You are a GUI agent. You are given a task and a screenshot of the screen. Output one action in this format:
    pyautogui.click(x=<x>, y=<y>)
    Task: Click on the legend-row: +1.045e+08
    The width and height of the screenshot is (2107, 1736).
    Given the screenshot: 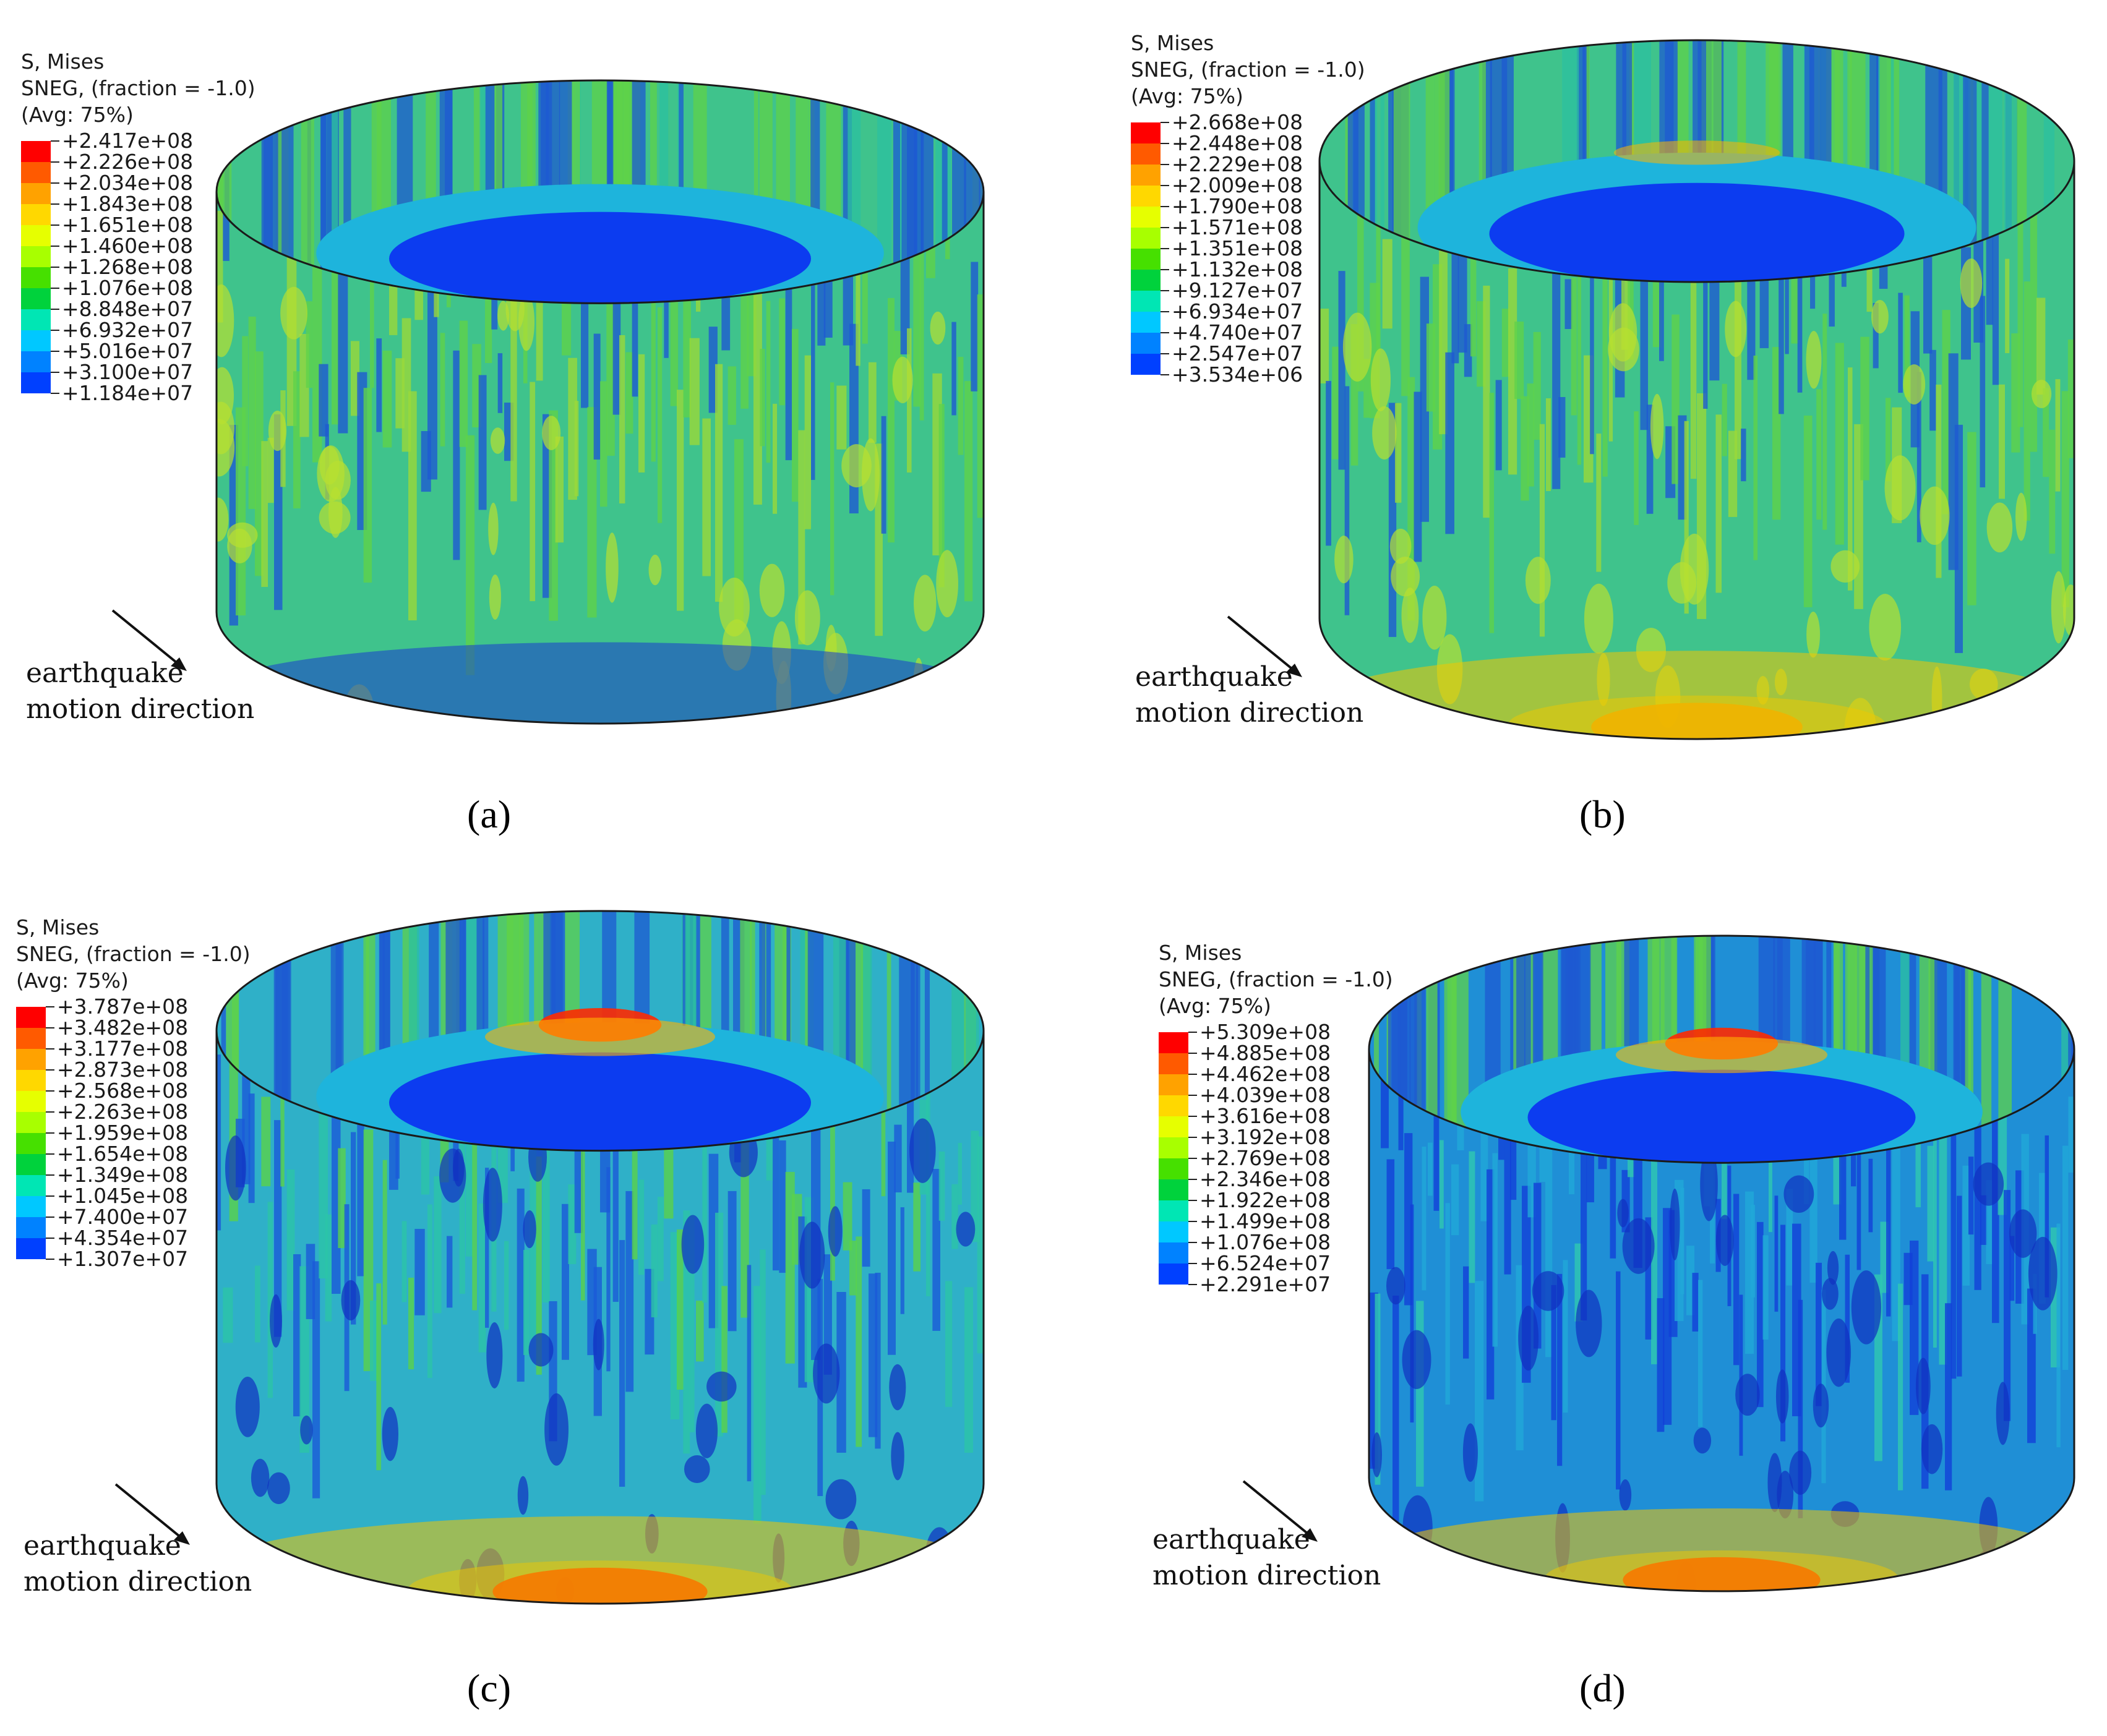 What is the action you would take?
    pyautogui.click(x=133, y=1200)
    